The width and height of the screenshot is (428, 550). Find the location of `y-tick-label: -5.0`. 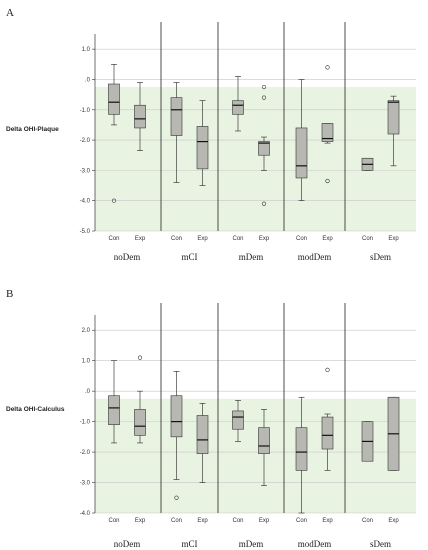

y-tick-label: -5.0 is located at coordinates (85, 232).